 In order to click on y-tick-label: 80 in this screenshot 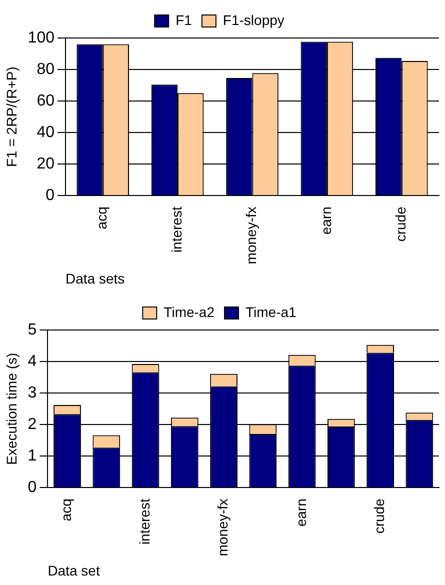, I will do `click(45, 69)`.